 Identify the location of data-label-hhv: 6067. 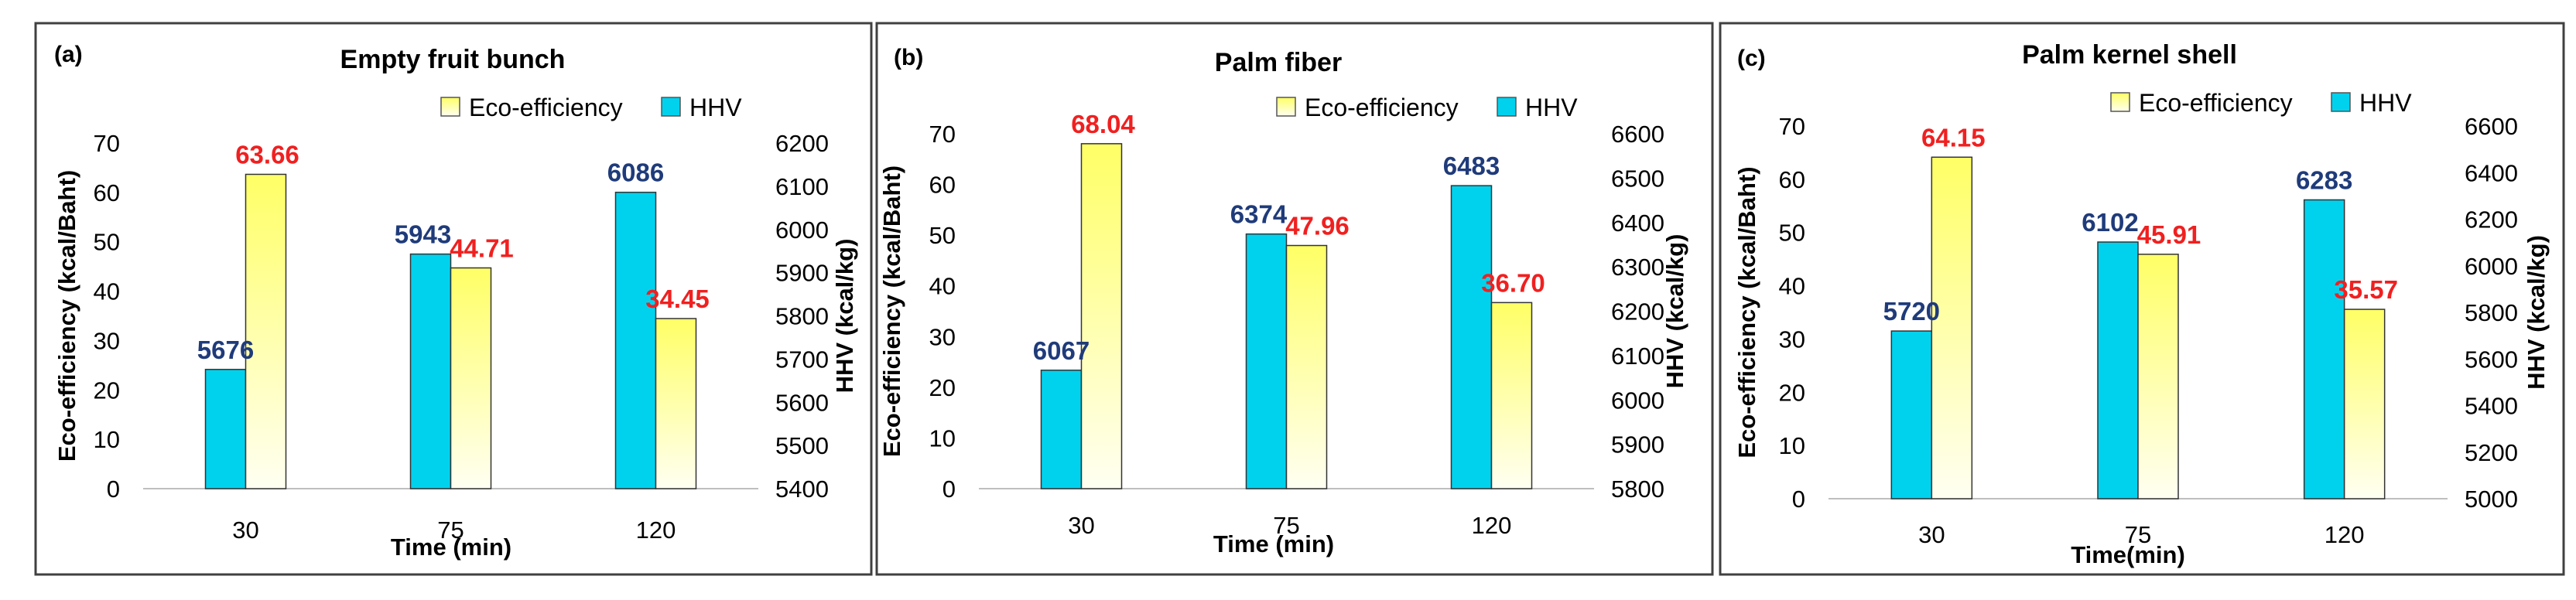
(1061, 350).